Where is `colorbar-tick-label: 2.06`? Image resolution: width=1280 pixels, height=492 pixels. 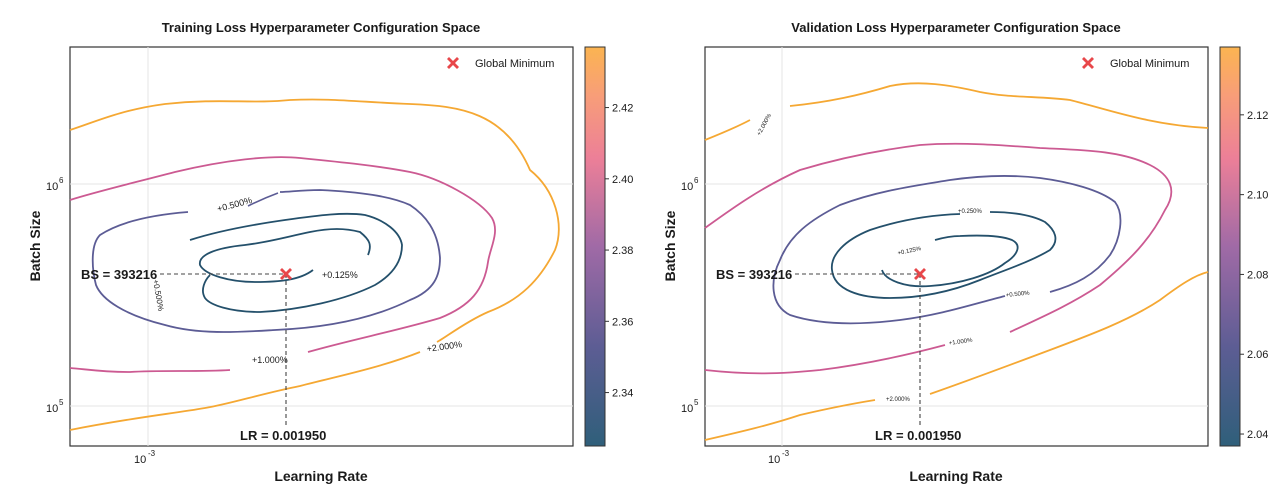 colorbar-tick-label: 2.06 is located at coordinates (1257, 355).